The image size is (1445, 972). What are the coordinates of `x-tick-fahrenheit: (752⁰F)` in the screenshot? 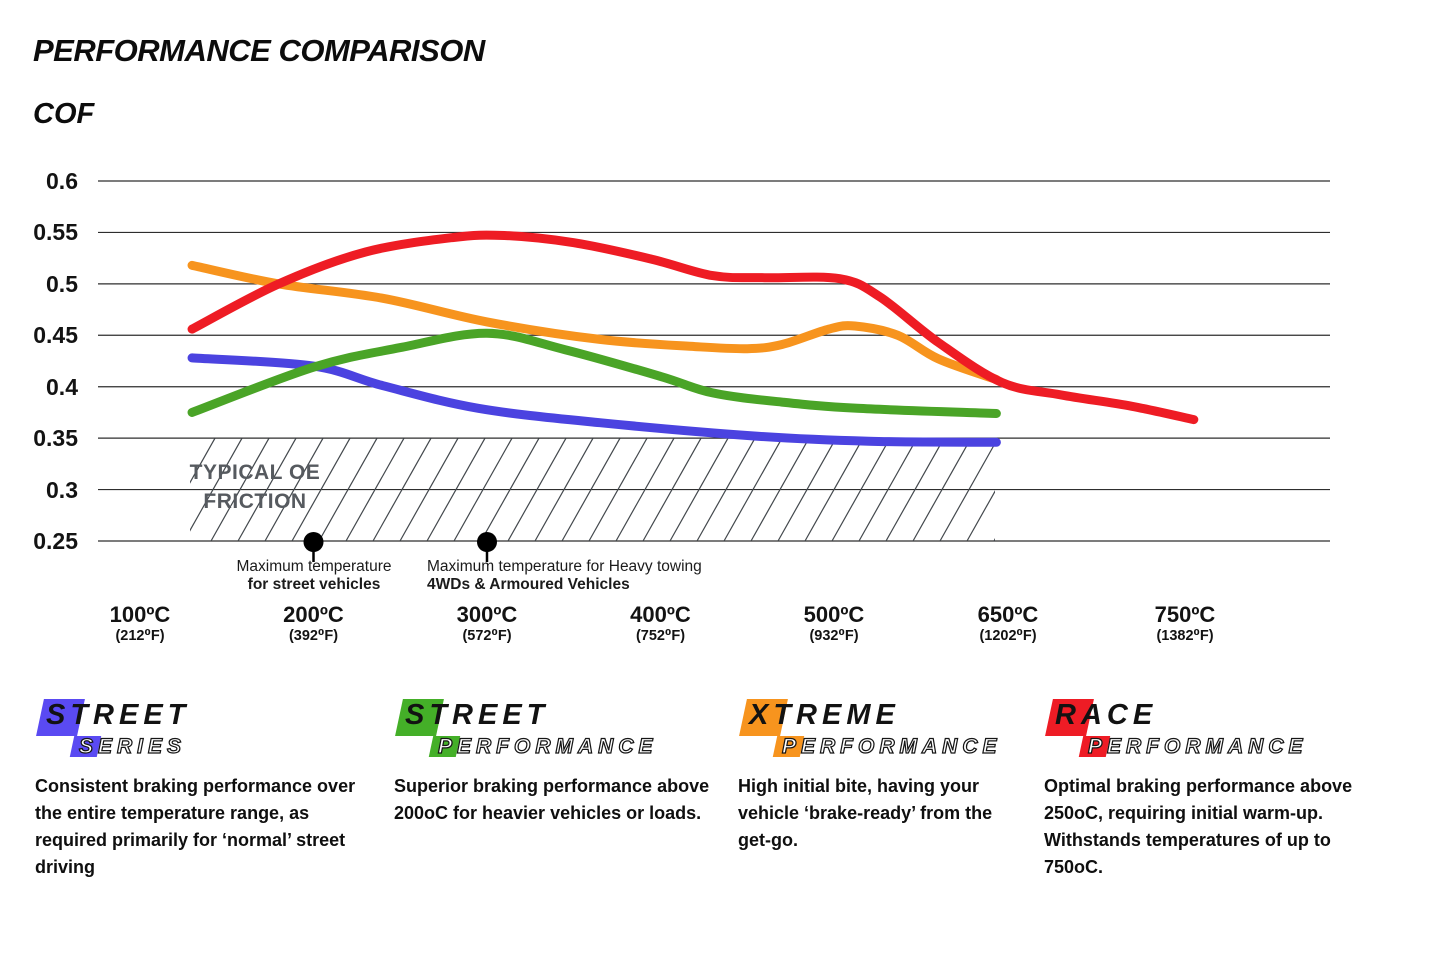 It's located at (660, 636).